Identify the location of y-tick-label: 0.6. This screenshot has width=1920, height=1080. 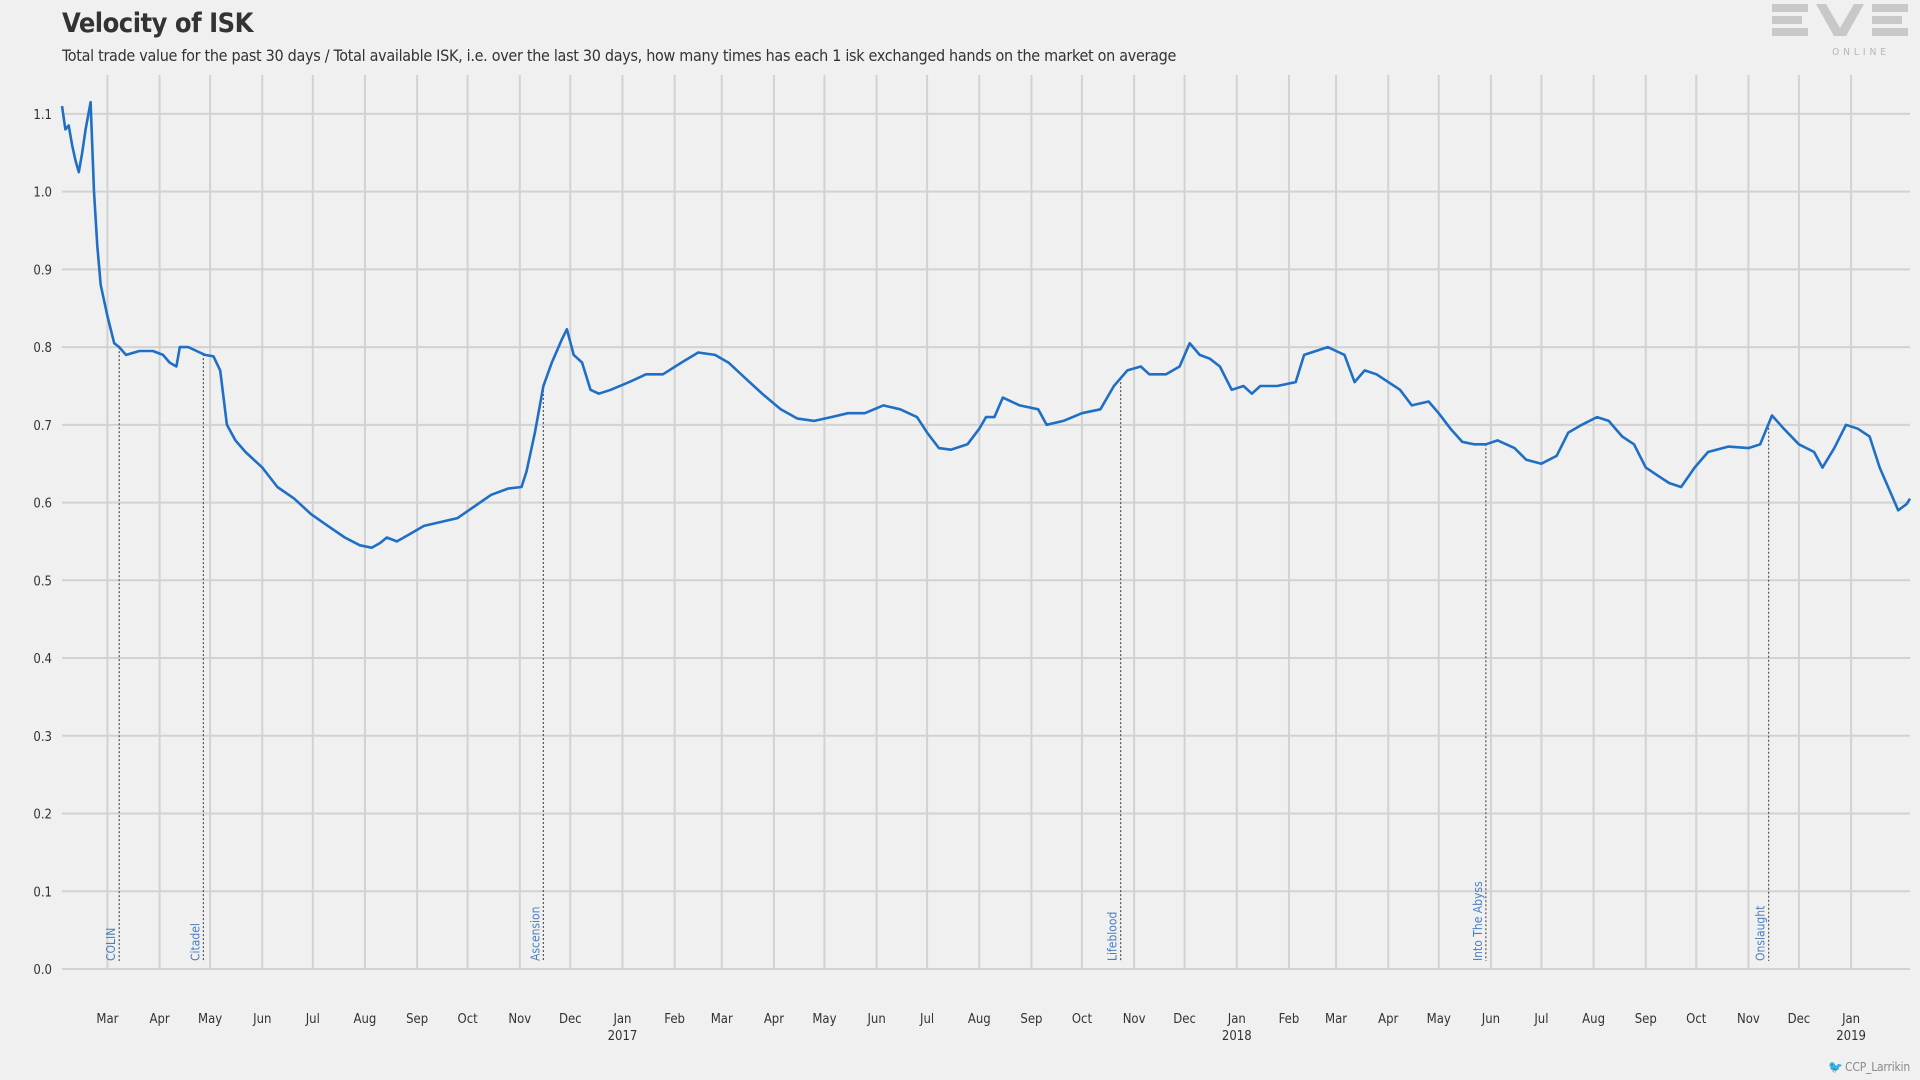
(42, 504).